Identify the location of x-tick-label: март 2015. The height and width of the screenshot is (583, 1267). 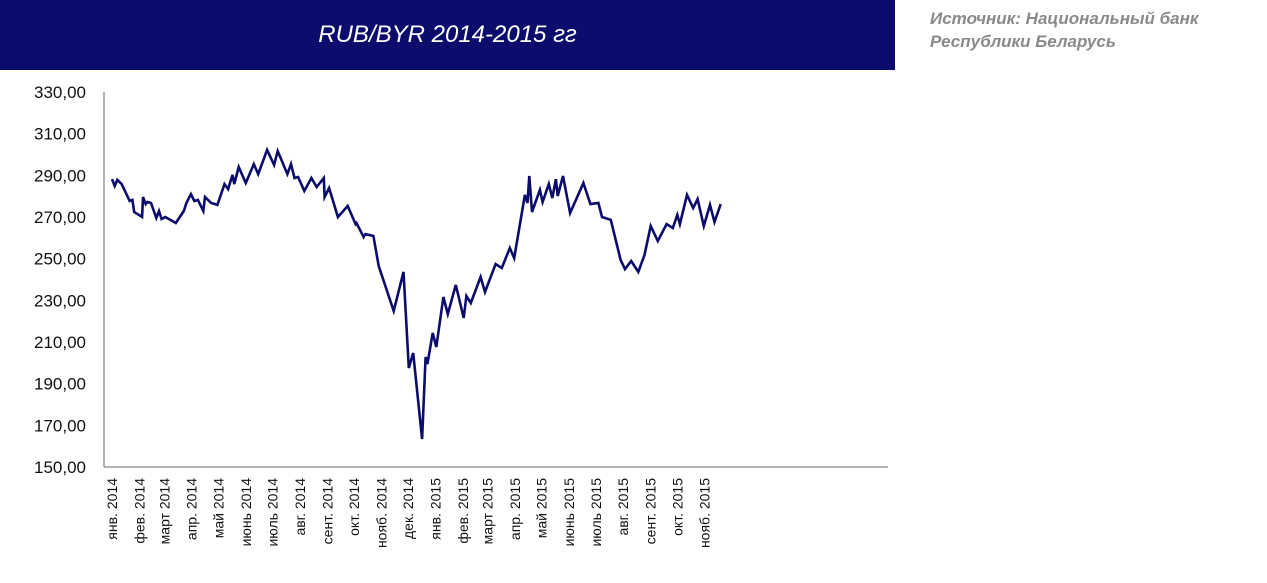
(488, 511).